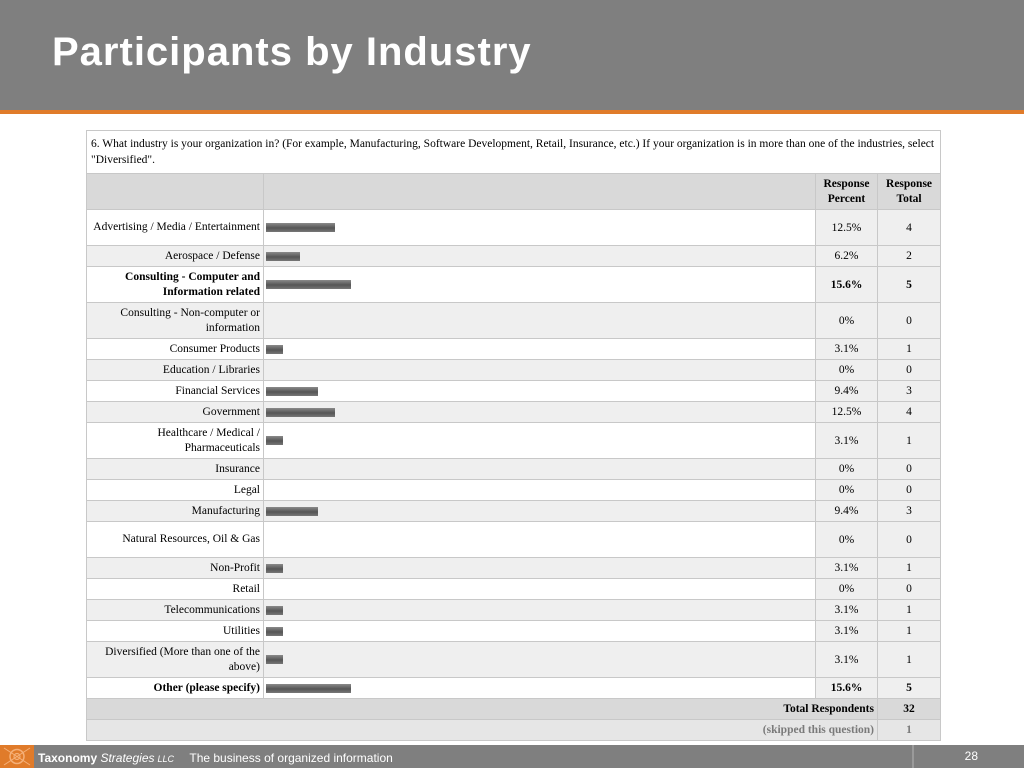  What do you see at coordinates (514, 610) in the screenshot?
I see `table-row: Telecommunications 3.1% 1` at bounding box center [514, 610].